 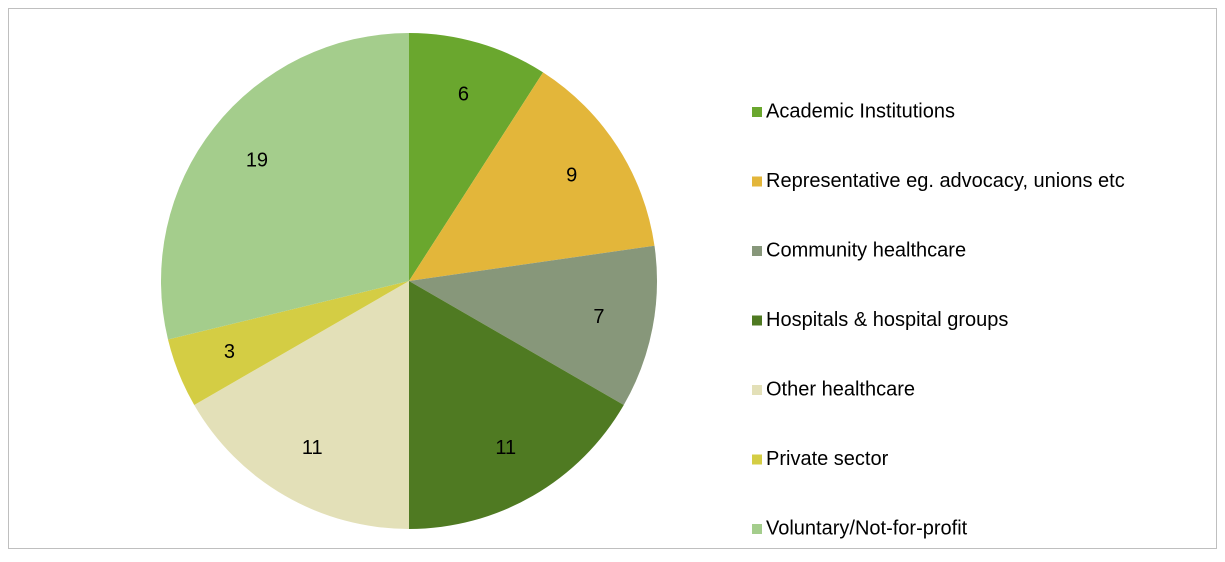 I want to click on legend-label: Academic Institutions, so click(x=860, y=111).